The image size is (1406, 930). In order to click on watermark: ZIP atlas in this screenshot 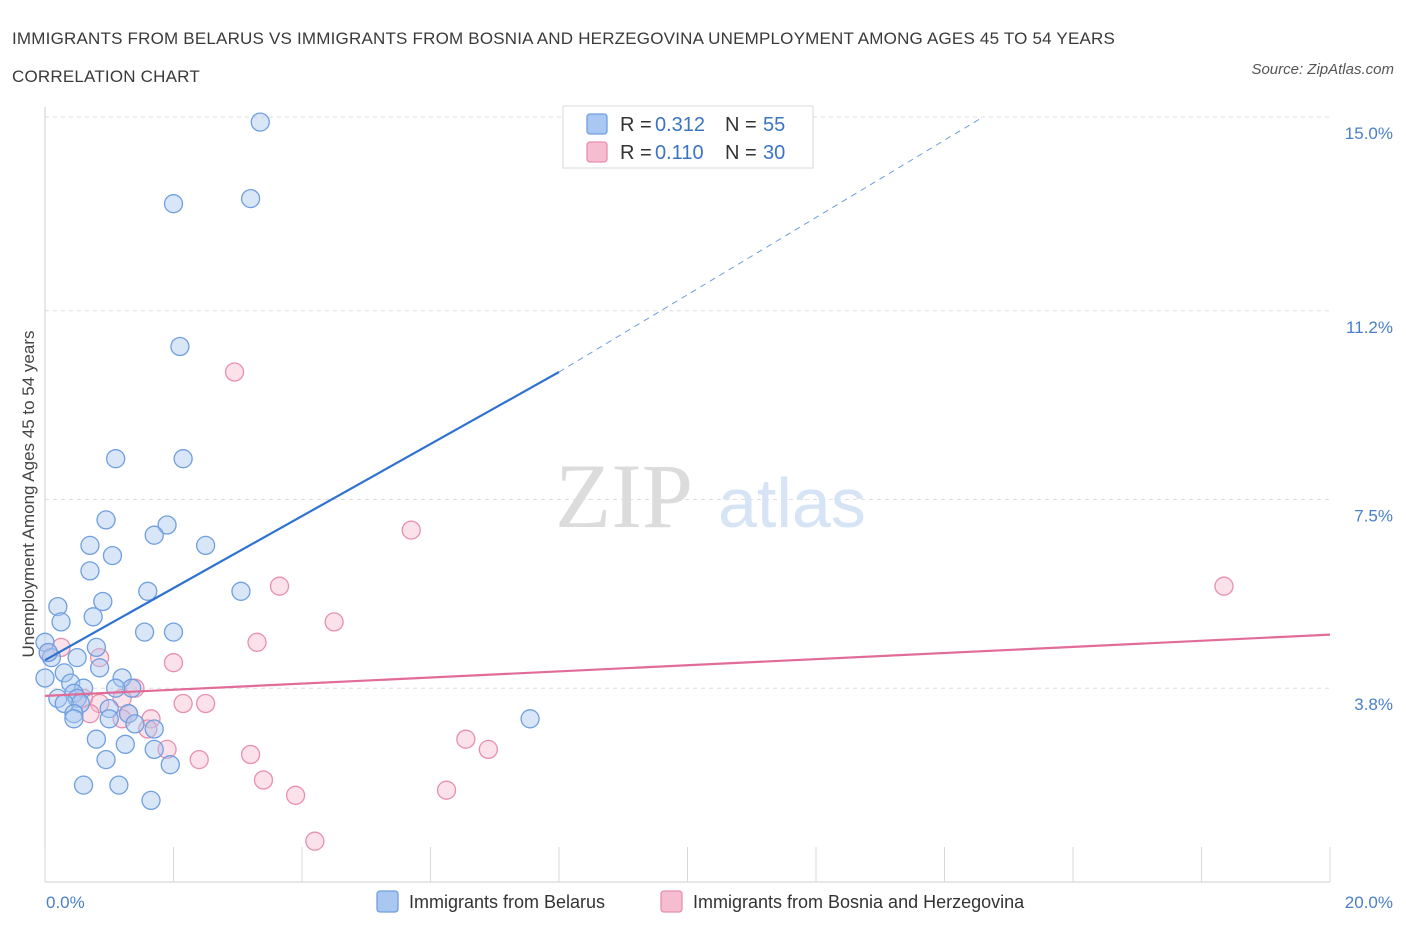, I will do `click(710, 496)`.